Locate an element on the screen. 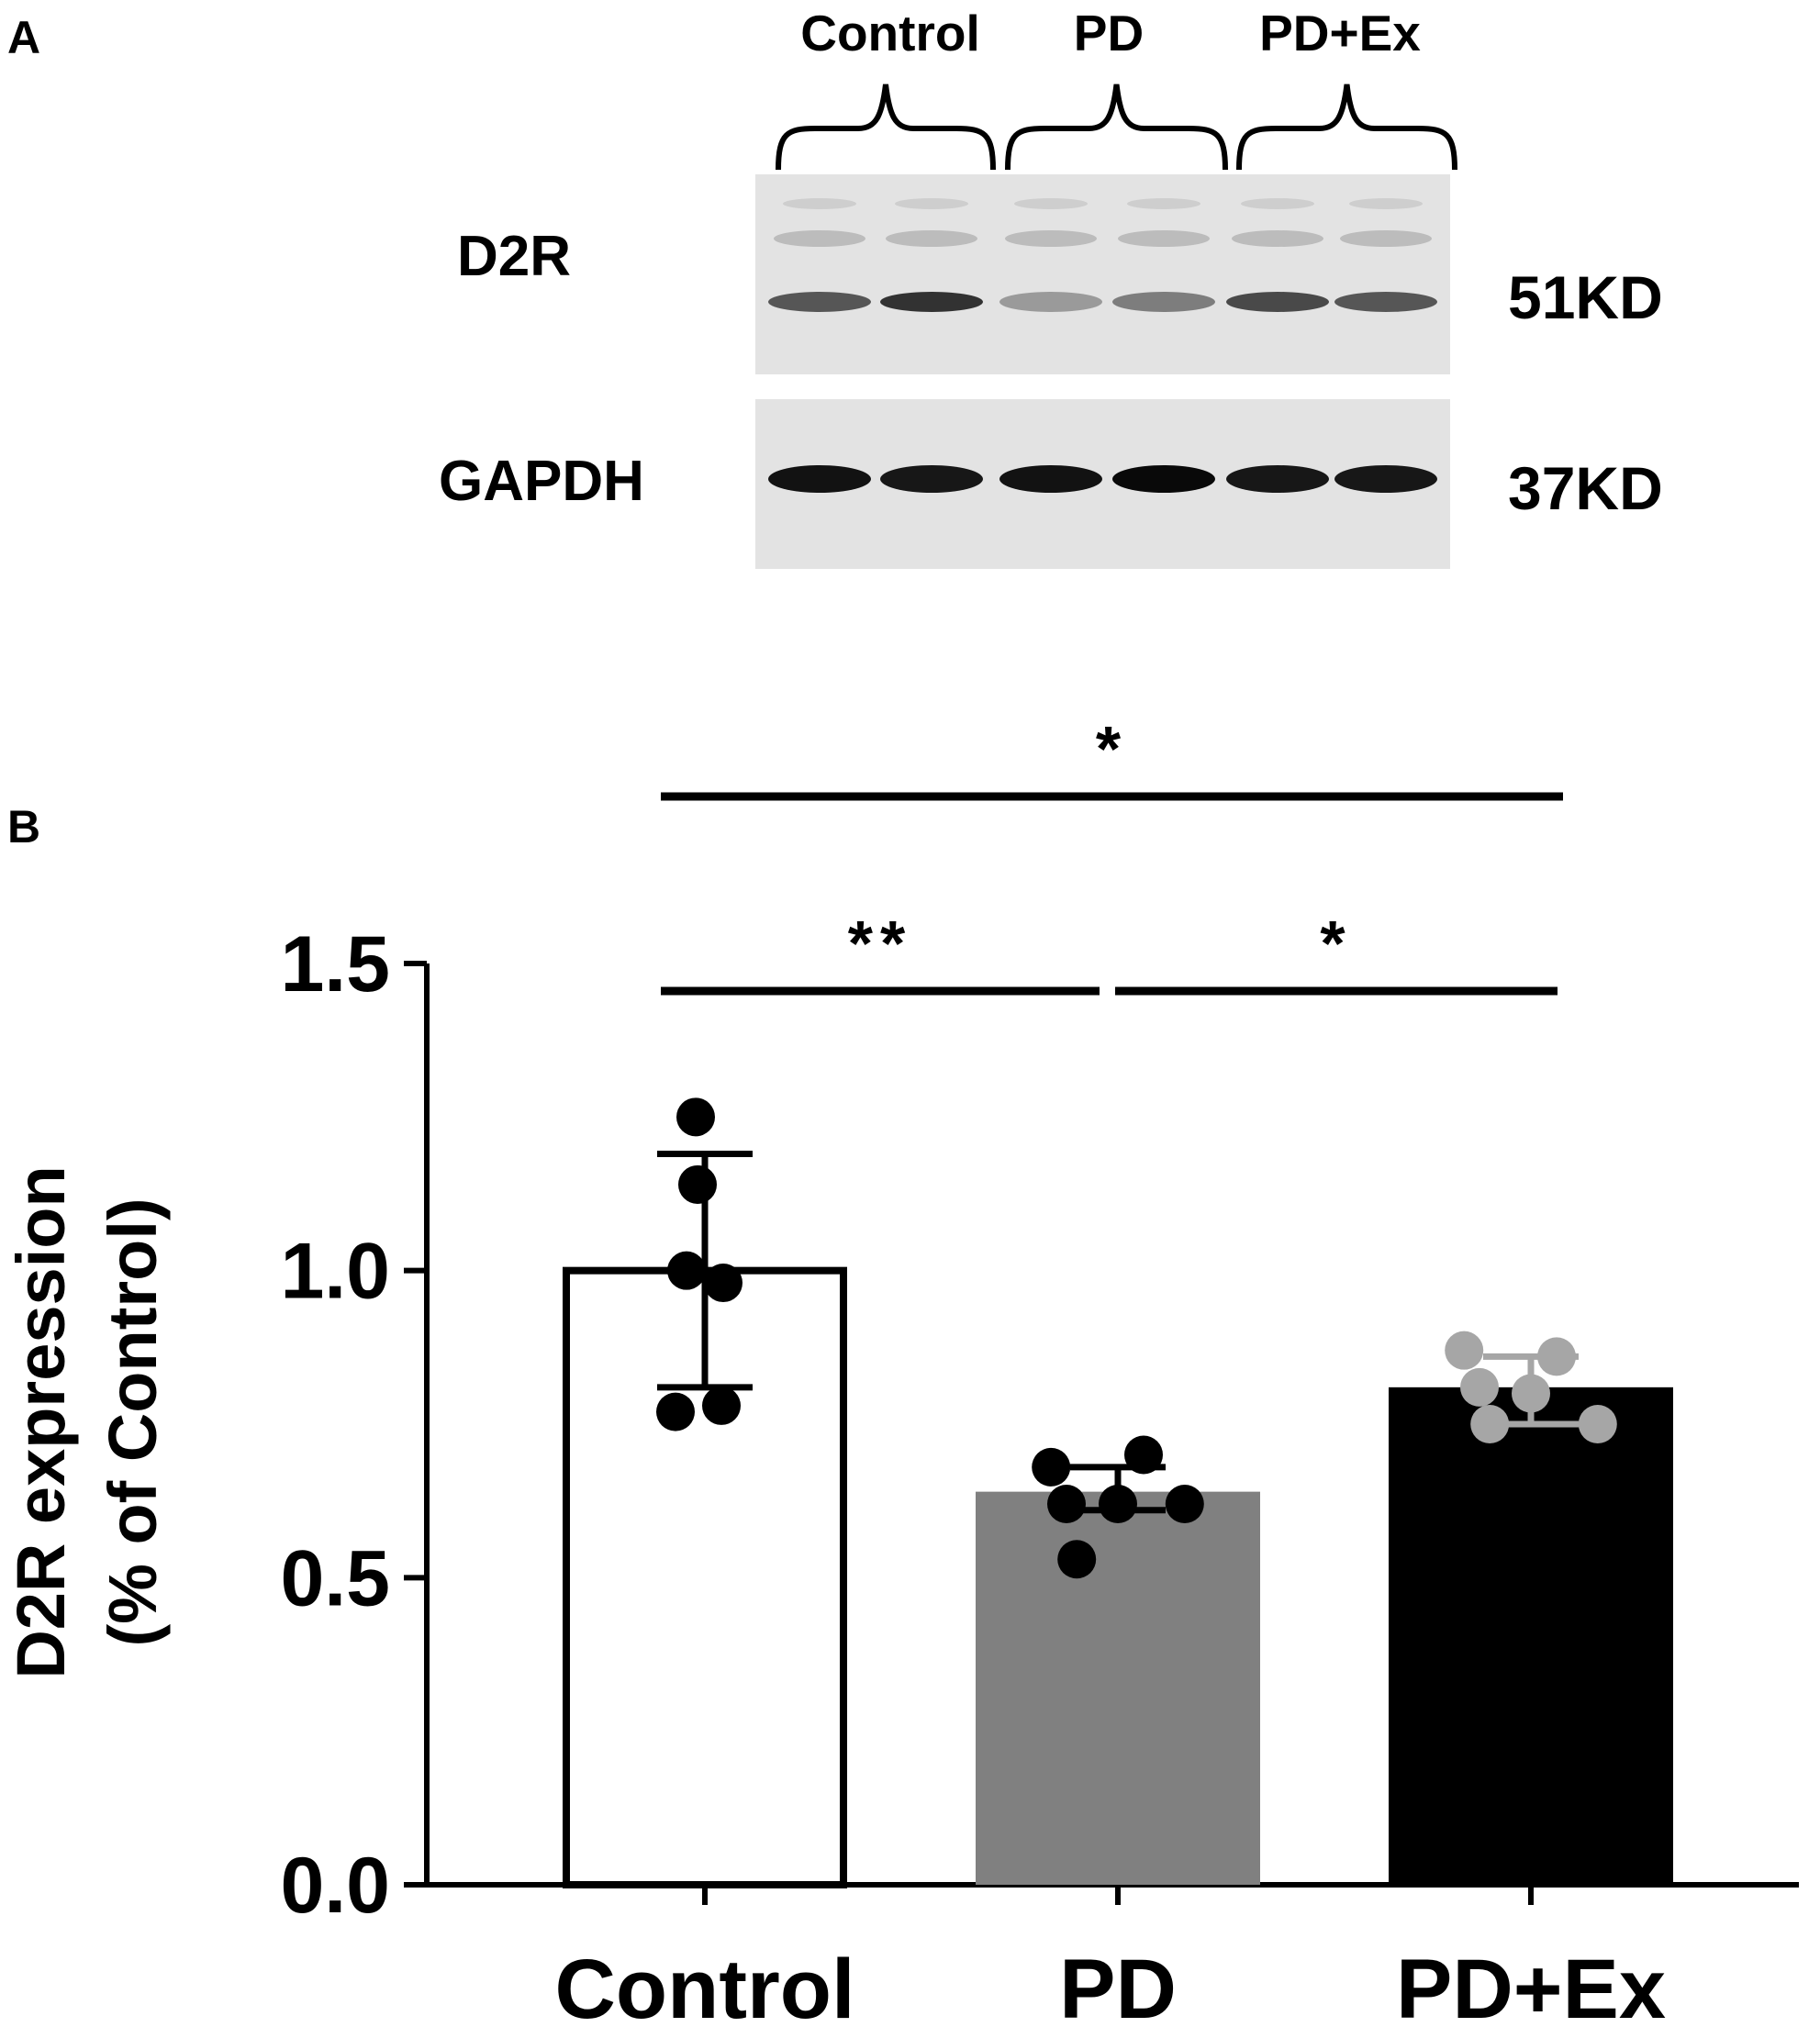 This screenshot has width=1820, height=2027. western-blot: D2R 51KD GAPDH 37KD is located at coordinates (1051, 371).